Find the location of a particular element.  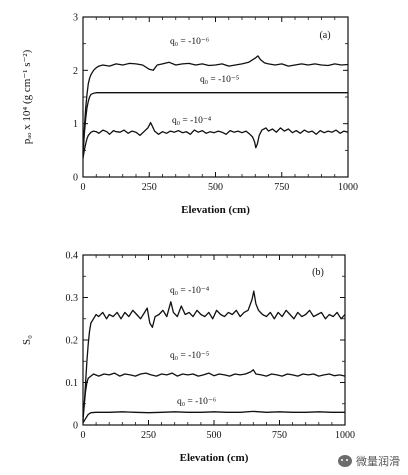

y-tick-label: 0.2 is located at coordinates (72, 341).